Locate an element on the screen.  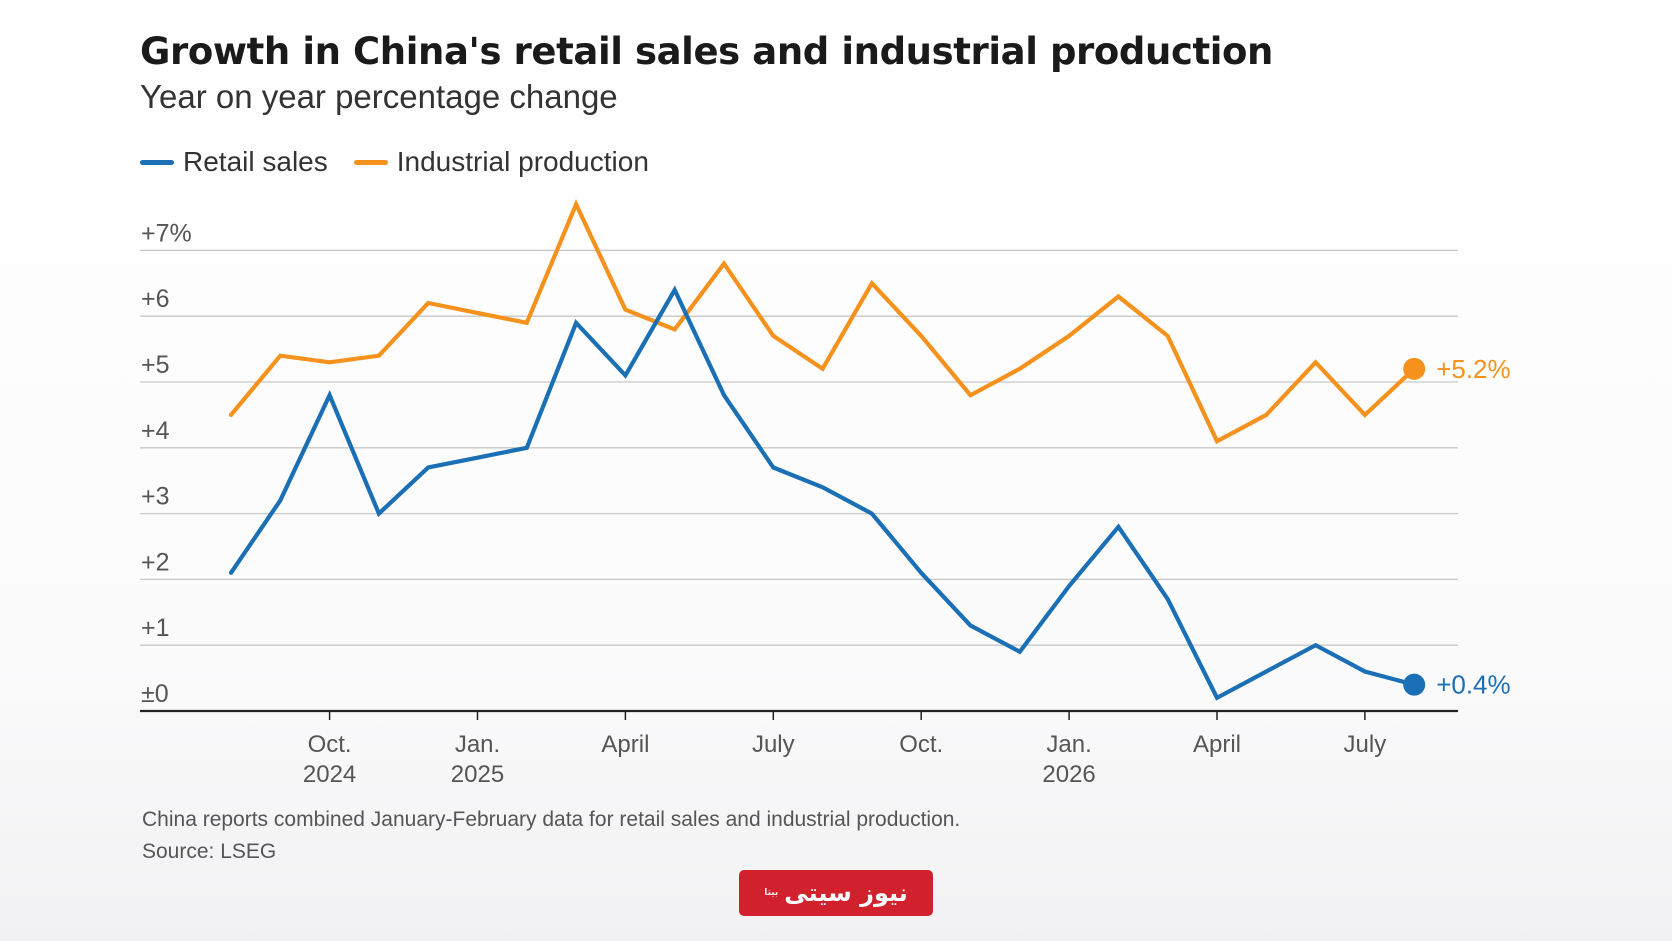
source-note: Source: LSEG is located at coordinates (209, 851).